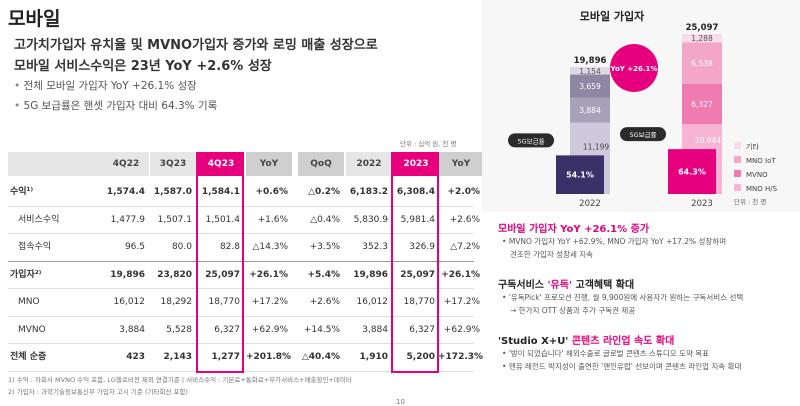 The height and width of the screenshot is (406, 800). What do you see at coordinates (590, 61) in the screenshot?
I see `total-label: 19,896` at bounding box center [590, 61].